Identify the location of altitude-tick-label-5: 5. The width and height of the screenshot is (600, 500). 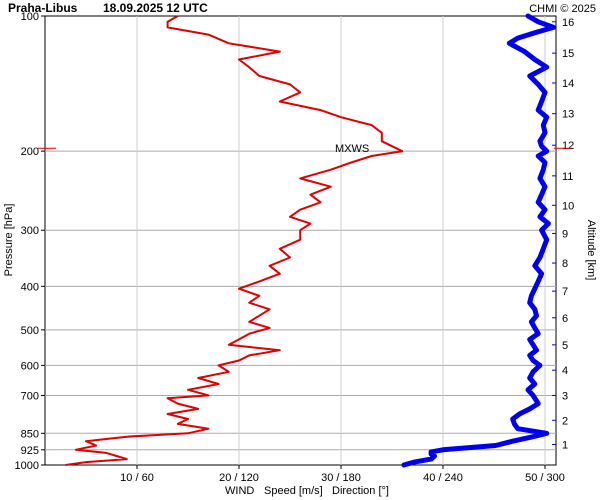
(565, 346).